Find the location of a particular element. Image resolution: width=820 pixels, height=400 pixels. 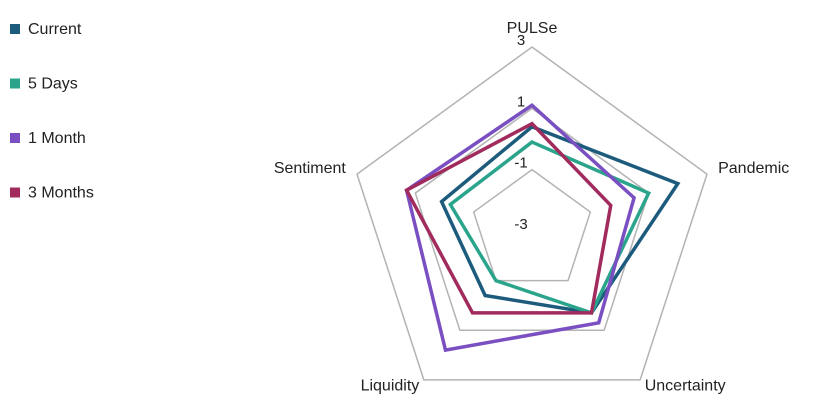

axis-label: Uncertainty is located at coordinates (685, 386).